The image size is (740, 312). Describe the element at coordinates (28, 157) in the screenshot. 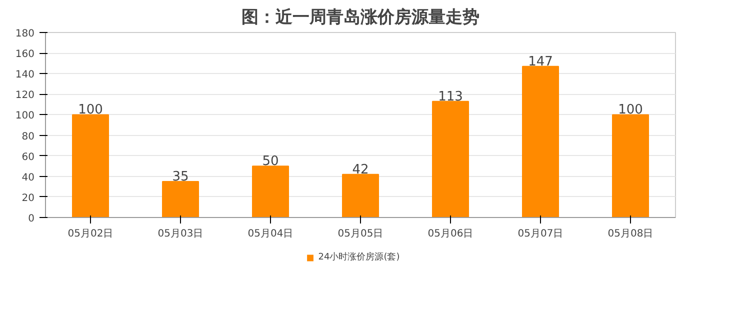

I see `y-tick-label: 60` at that location.